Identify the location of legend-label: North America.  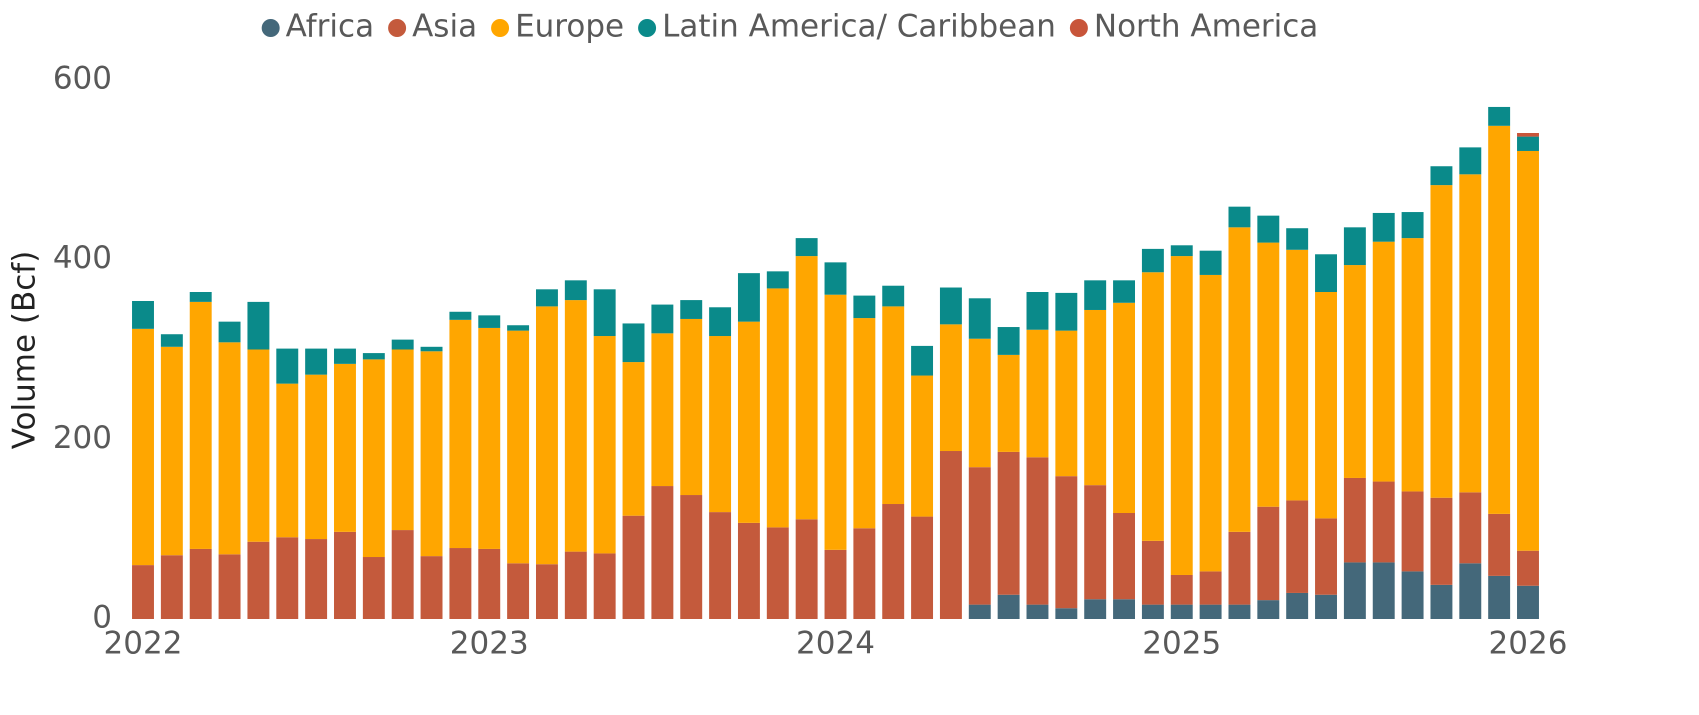
(1206, 27).